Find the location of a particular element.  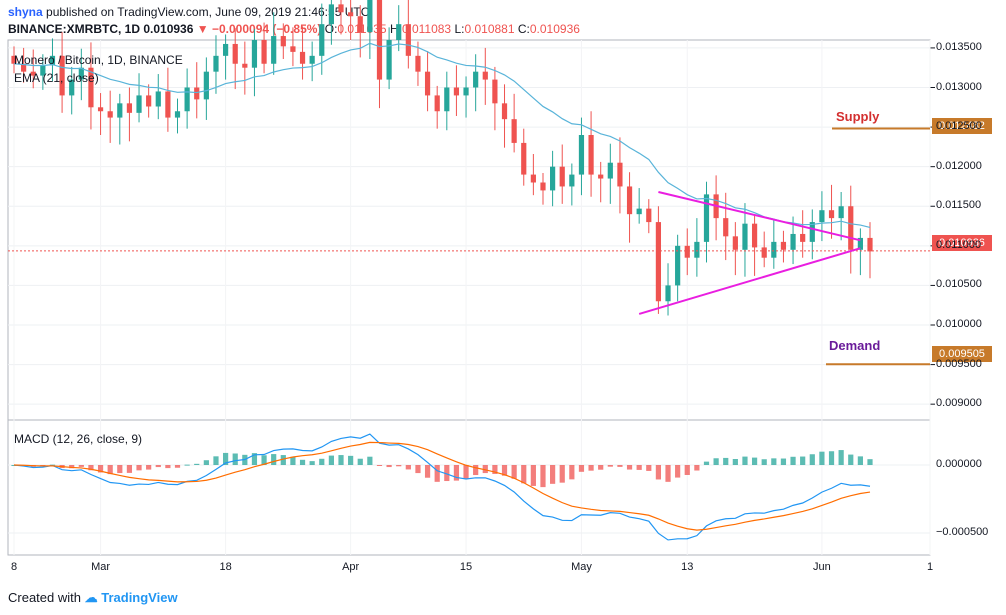

x-tick-label: 13 is located at coordinates (687, 567).